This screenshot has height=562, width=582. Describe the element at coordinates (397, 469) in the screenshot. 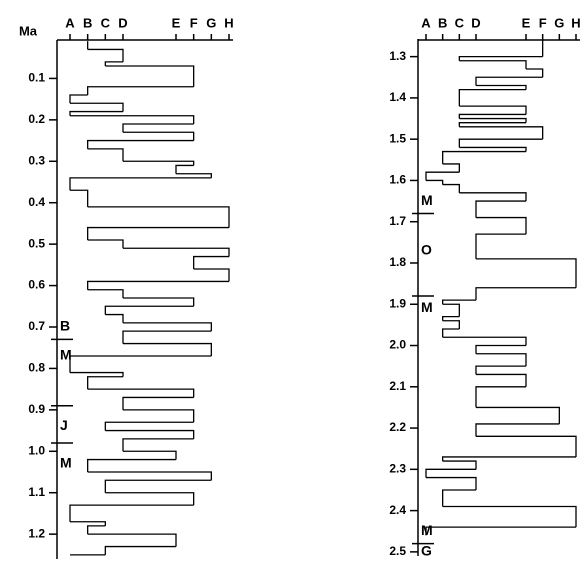

I see `y-tick-label: 2.3` at that location.